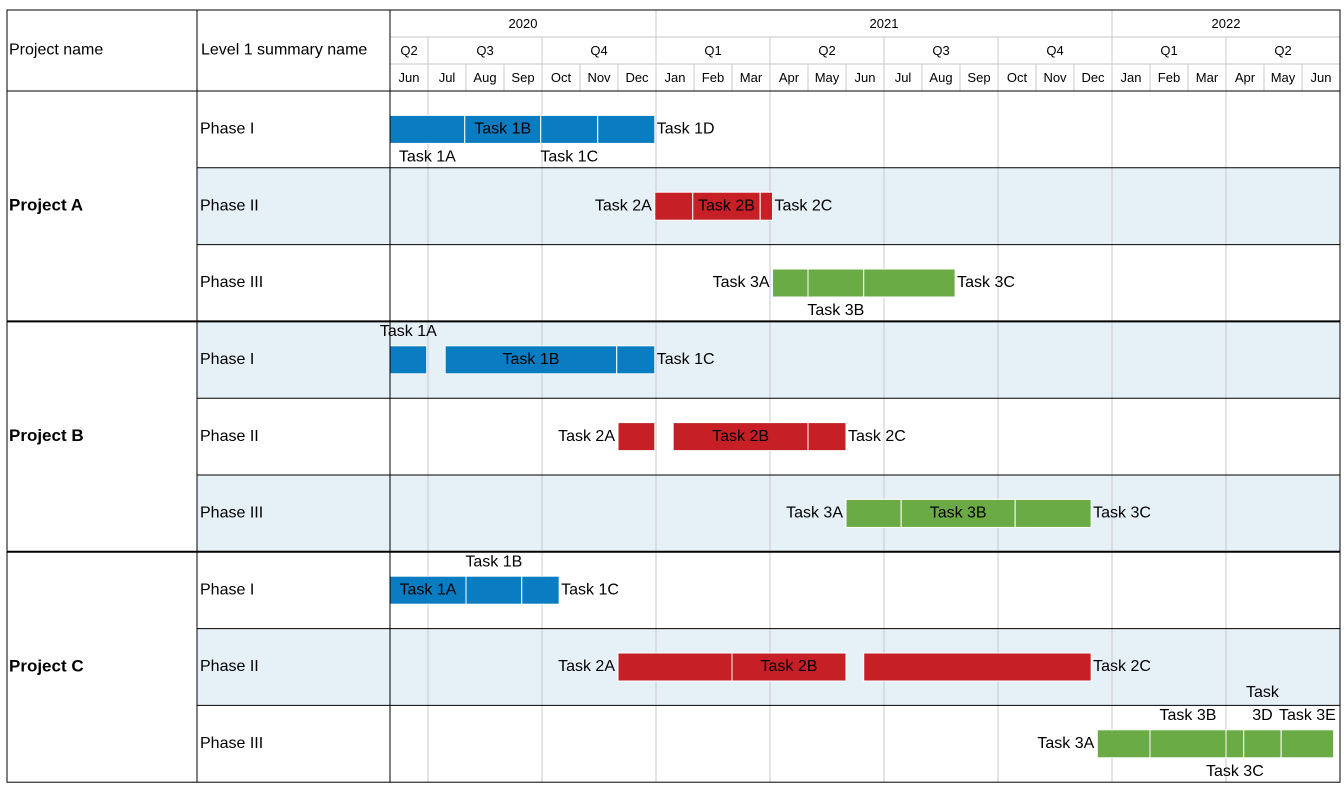  I want to click on task-label: Task 3E, so click(1307, 715).